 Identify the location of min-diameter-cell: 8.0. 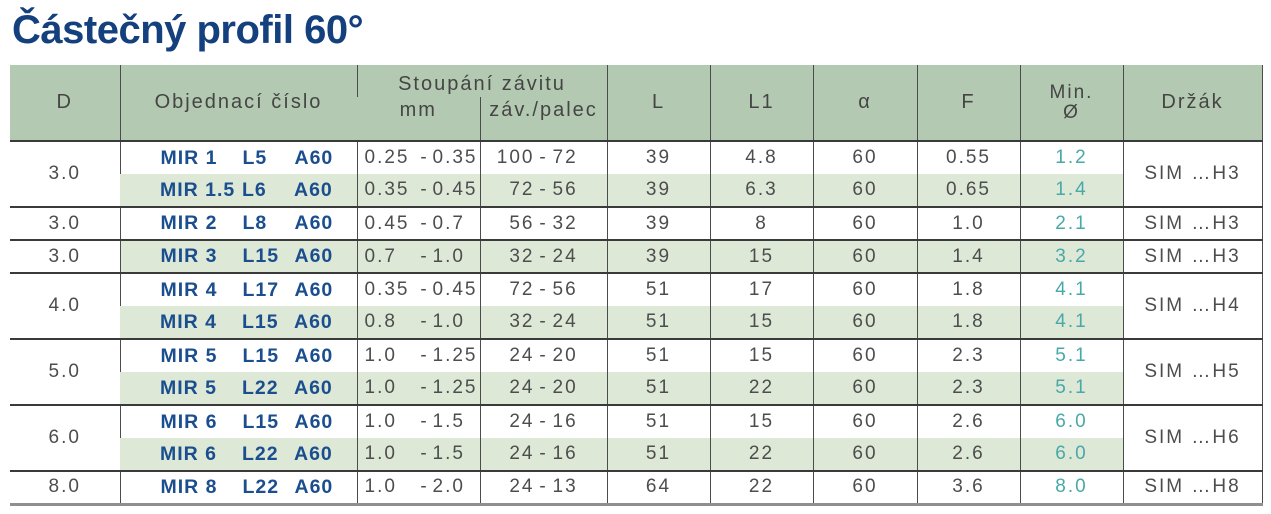
(1071, 487).